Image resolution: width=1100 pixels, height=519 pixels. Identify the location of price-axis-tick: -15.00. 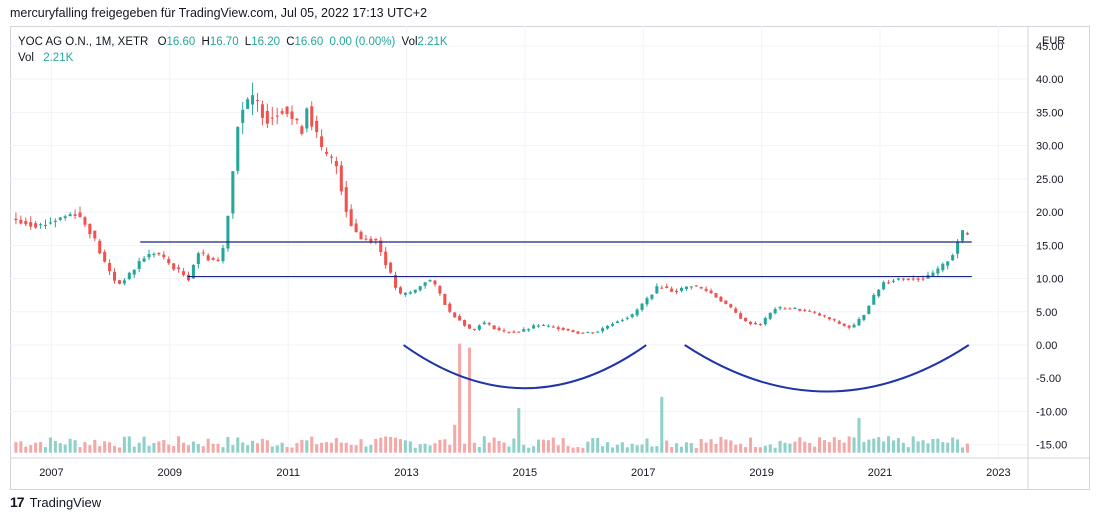
(1051, 446).